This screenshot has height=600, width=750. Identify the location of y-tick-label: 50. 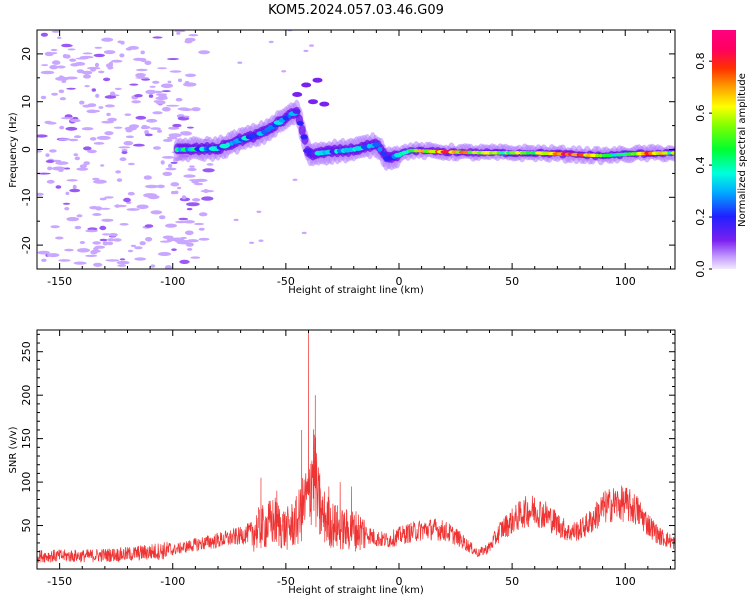
(26, 526).